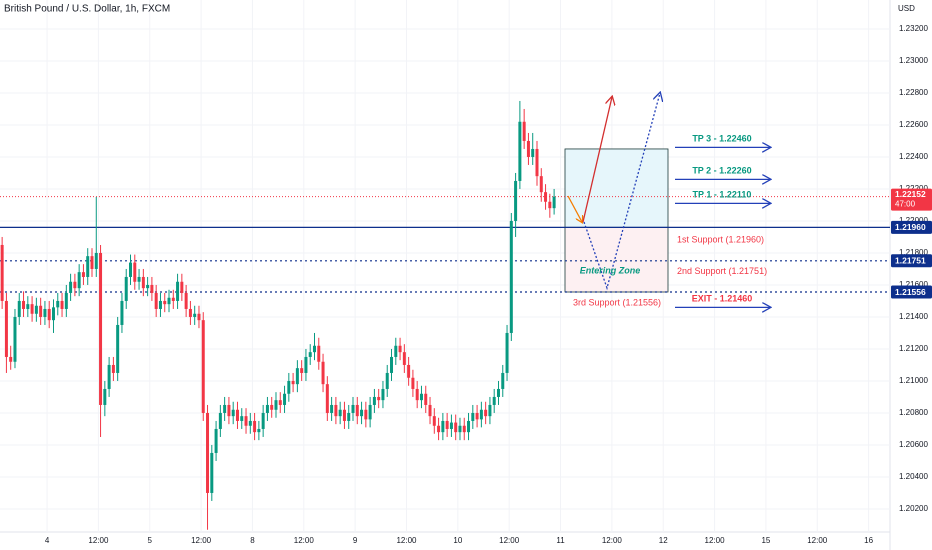  Describe the element at coordinates (913, 60) in the screenshot. I see `y-tick-label: 1.23000` at that location.